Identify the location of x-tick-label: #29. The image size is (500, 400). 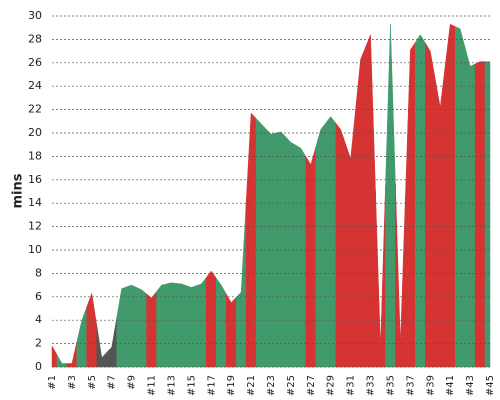
(331, 385).